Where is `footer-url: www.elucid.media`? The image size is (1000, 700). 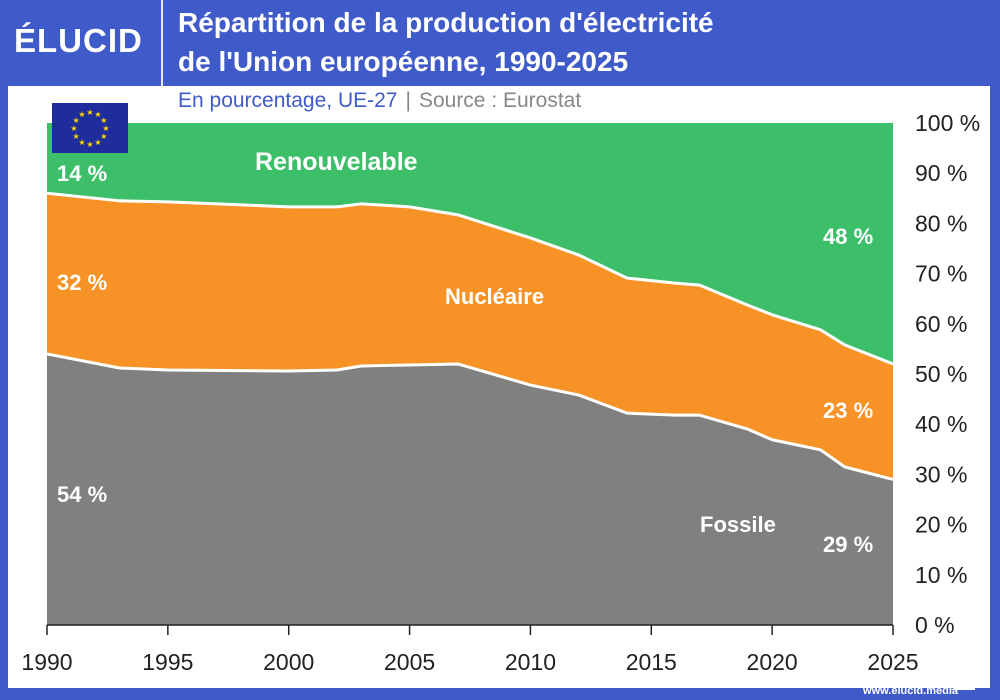
footer-url: www.elucid.media is located at coordinates (910, 691).